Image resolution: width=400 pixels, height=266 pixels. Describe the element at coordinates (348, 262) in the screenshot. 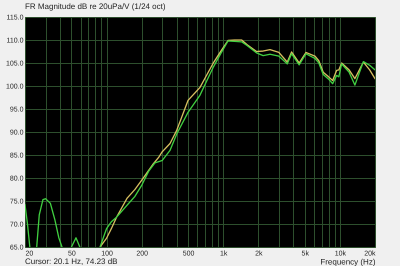

I see `x-axis-title: Frequency (Hz)` at that location.